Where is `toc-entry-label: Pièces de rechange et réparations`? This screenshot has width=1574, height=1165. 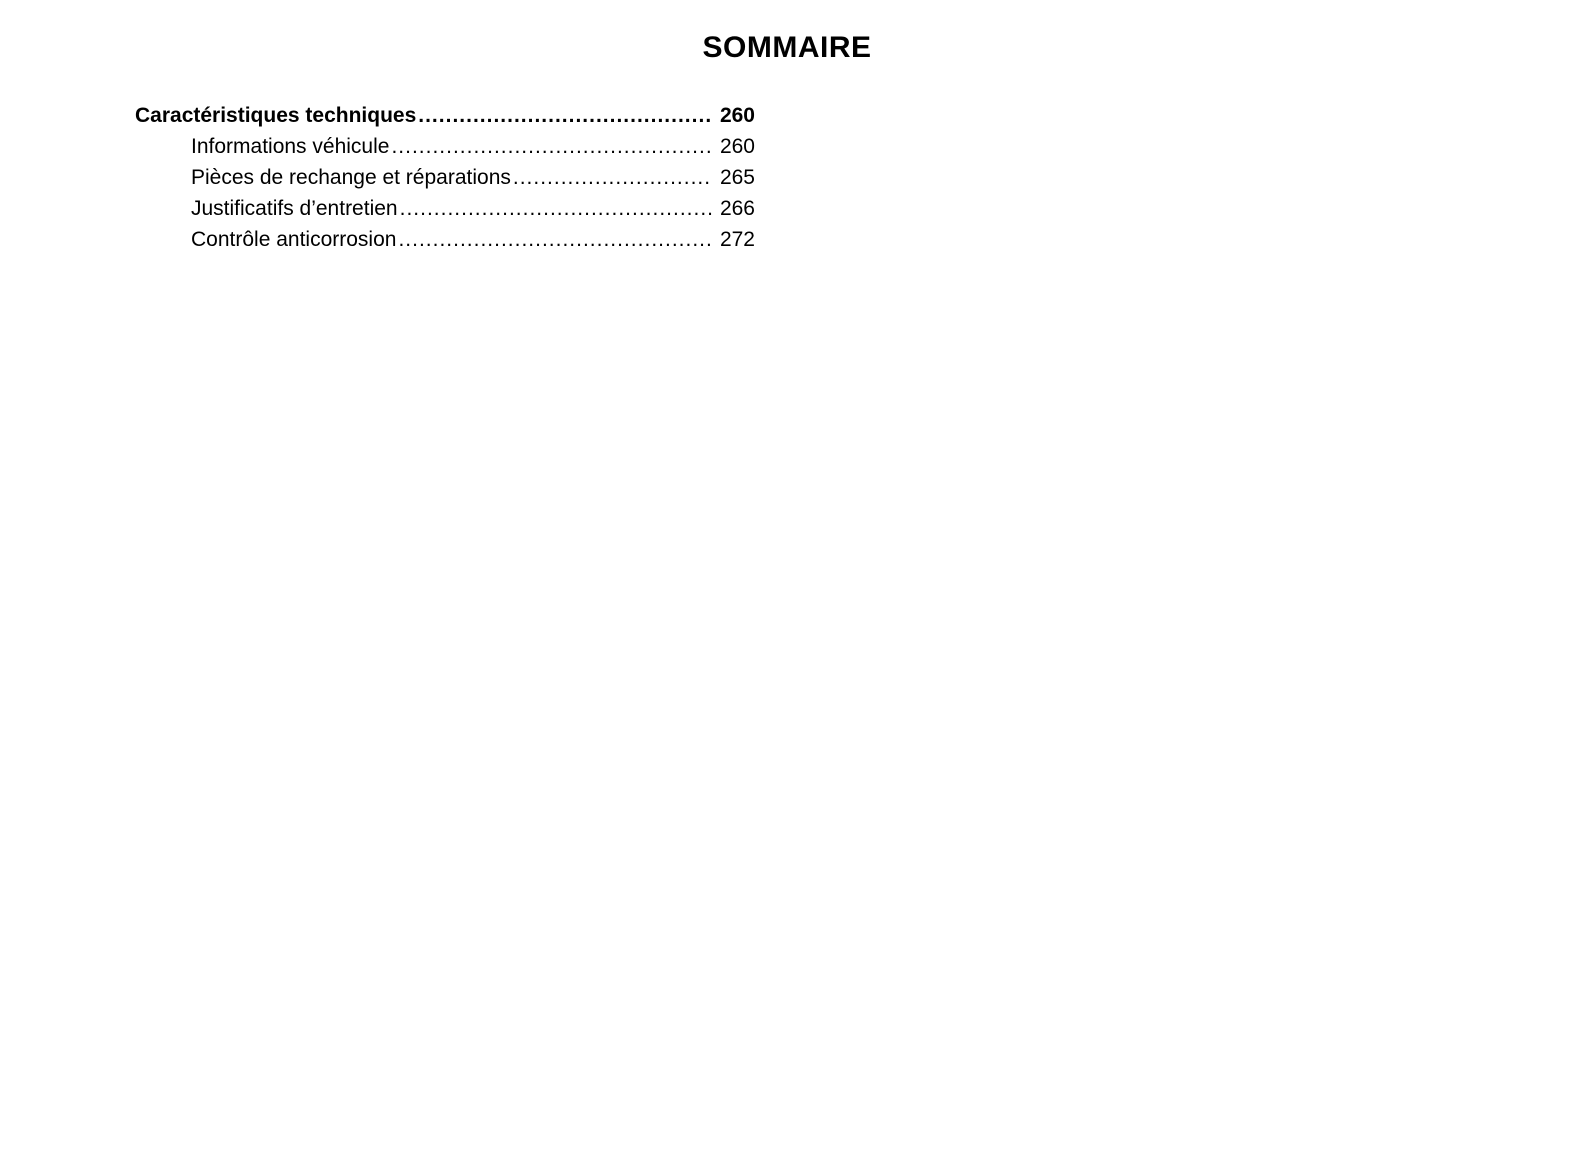
toc-entry-label: Pièces de rechange et réparations is located at coordinates (351, 177).